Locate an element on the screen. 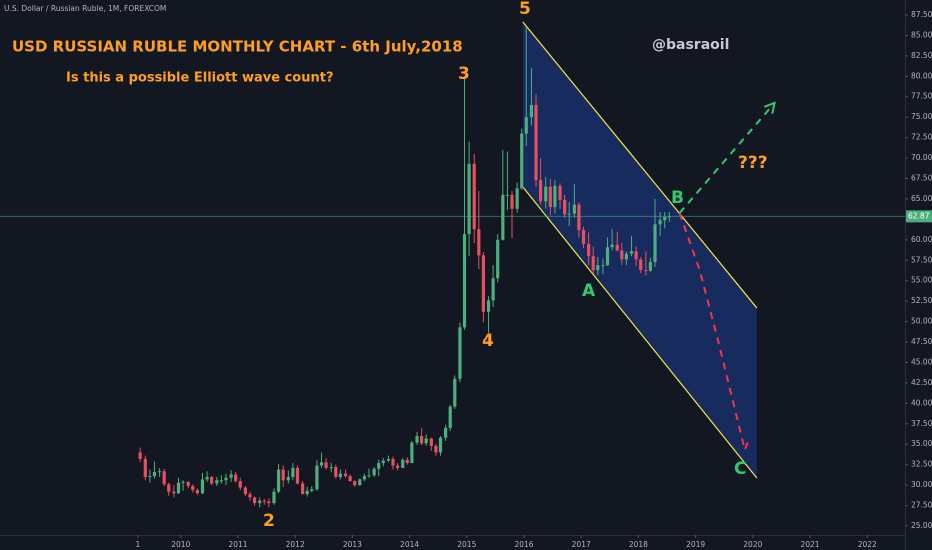 This screenshot has width=932, height=550. watermark: @basraoil is located at coordinates (690, 45).